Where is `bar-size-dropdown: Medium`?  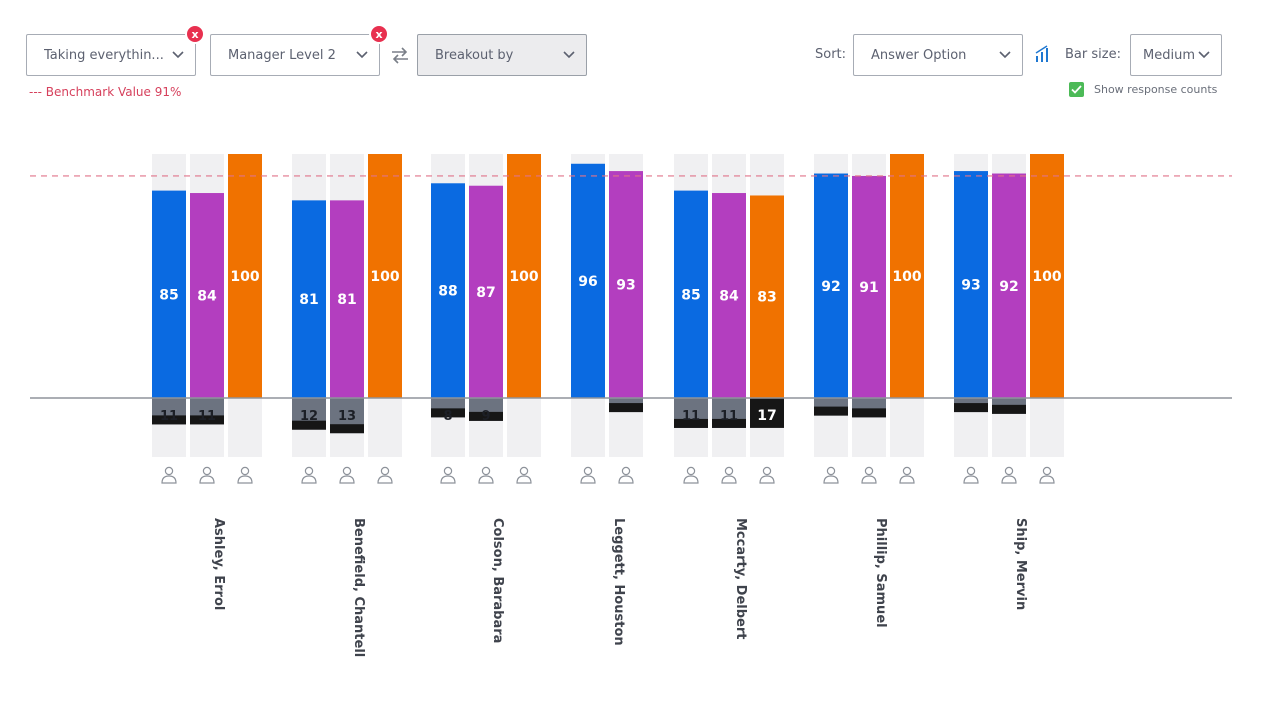
bar-size-dropdown: Medium is located at coordinates (1176, 55).